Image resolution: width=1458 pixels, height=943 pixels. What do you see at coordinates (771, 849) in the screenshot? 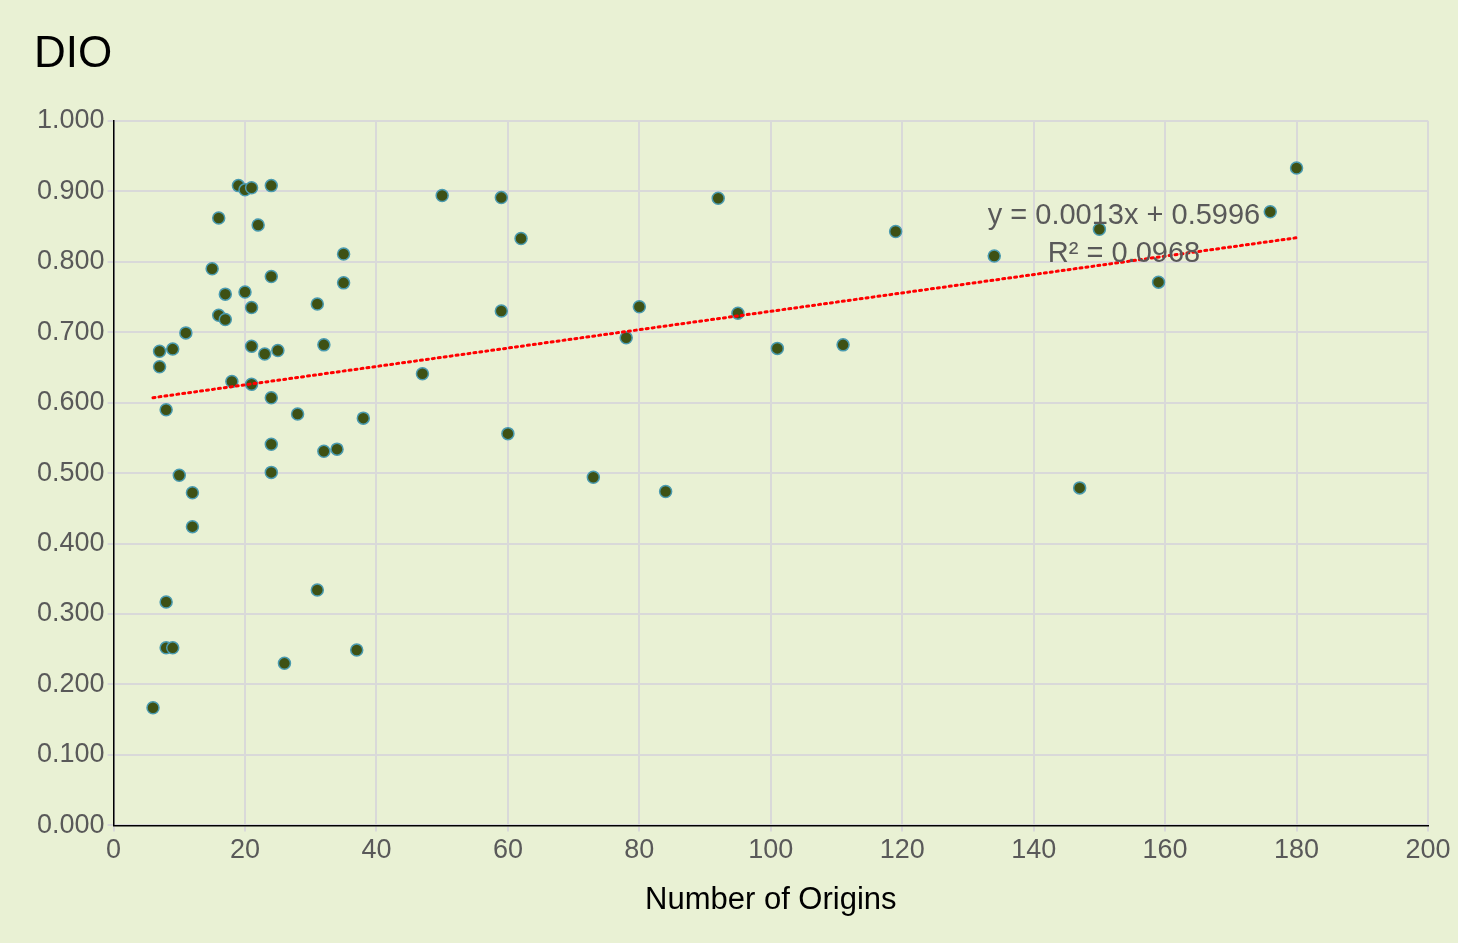
I see `x-tick-label: 100` at bounding box center [771, 849].